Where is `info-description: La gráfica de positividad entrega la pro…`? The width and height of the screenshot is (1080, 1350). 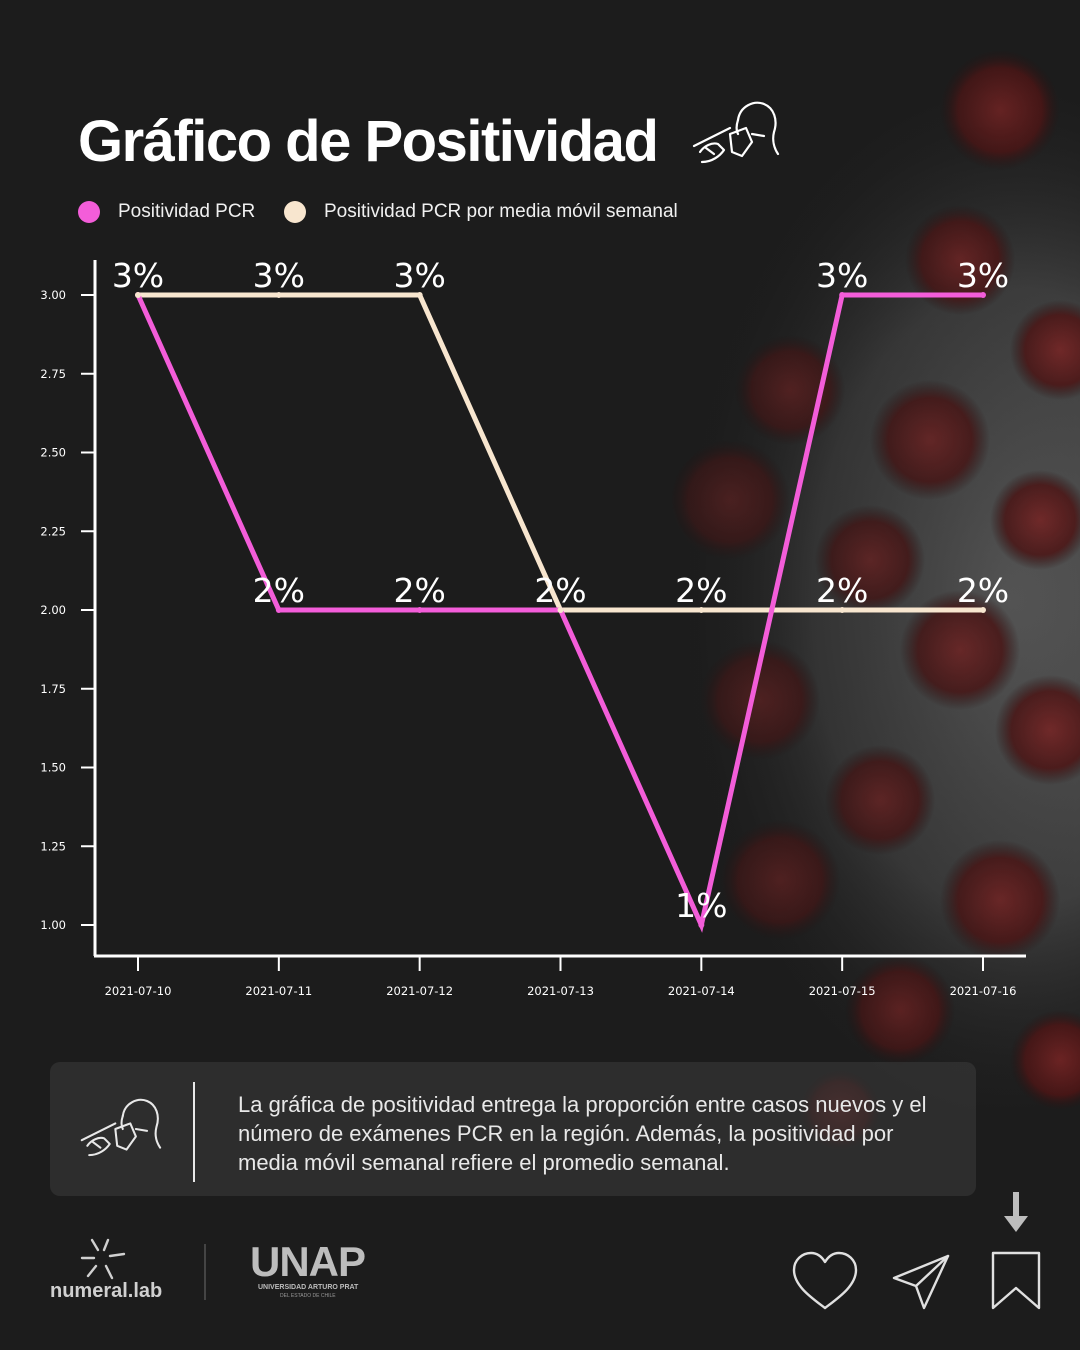
info-description: La gráfica de positividad entrega la pro… is located at coordinates (582, 1133).